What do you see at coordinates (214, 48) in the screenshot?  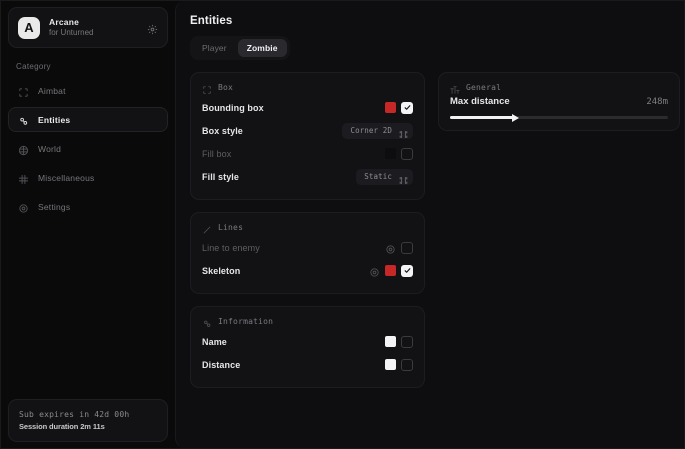 I see `tab-player: Player` at bounding box center [214, 48].